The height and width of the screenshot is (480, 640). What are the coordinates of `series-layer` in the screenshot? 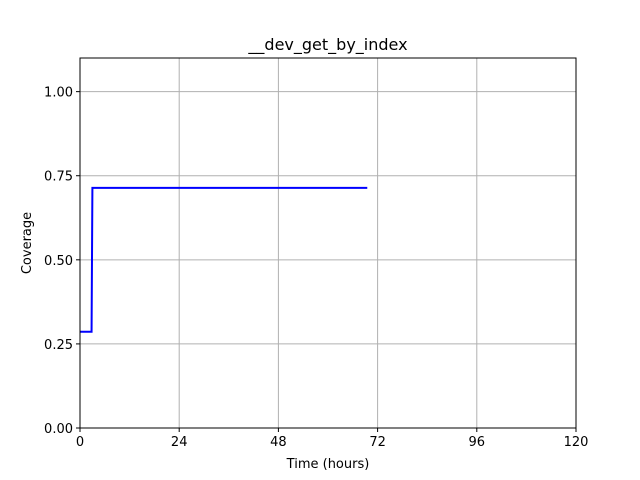 It's located at (224, 259).